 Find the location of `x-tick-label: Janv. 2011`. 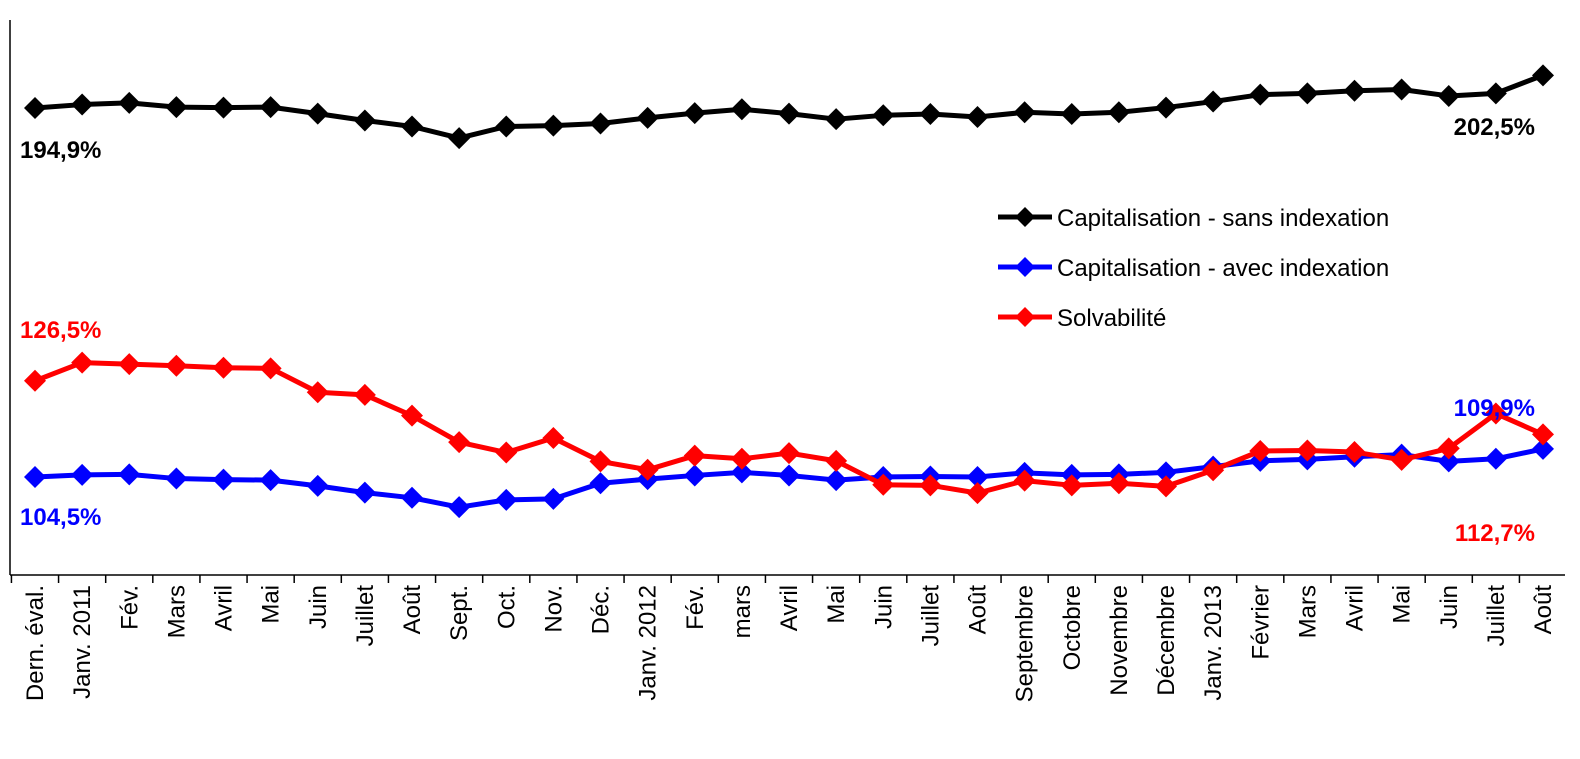

x-tick-label: Janv. 2011 is located at coordinates (82, 642).